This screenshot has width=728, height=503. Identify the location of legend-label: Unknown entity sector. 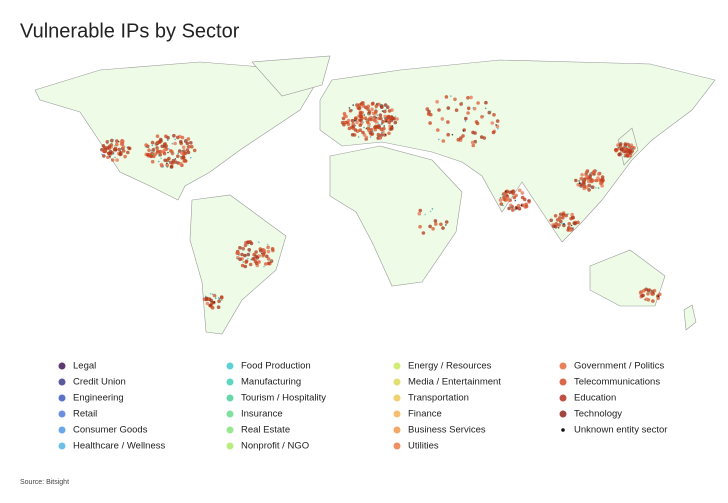
(620, 430).